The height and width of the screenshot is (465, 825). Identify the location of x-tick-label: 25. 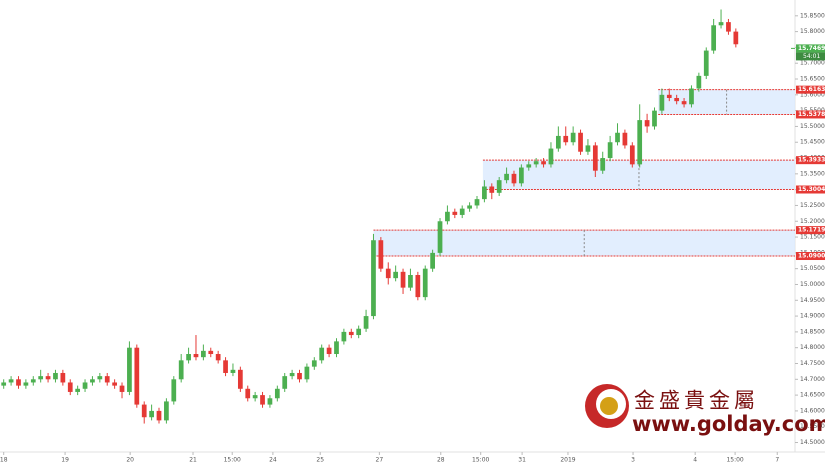
(320, 460).